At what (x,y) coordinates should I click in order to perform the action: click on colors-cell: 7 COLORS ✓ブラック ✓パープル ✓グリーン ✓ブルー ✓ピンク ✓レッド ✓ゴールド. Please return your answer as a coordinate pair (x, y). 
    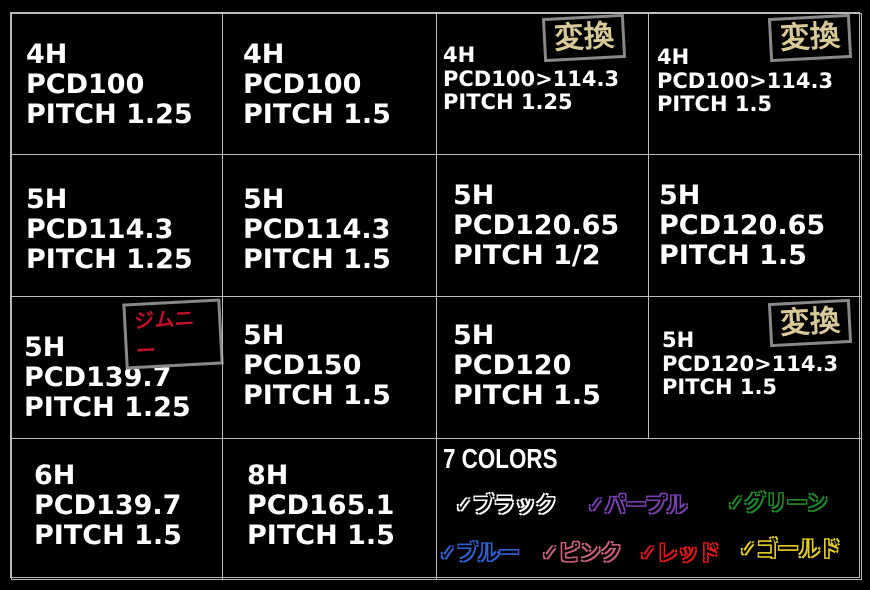
    Looking at the image, I should click on (649, 509).